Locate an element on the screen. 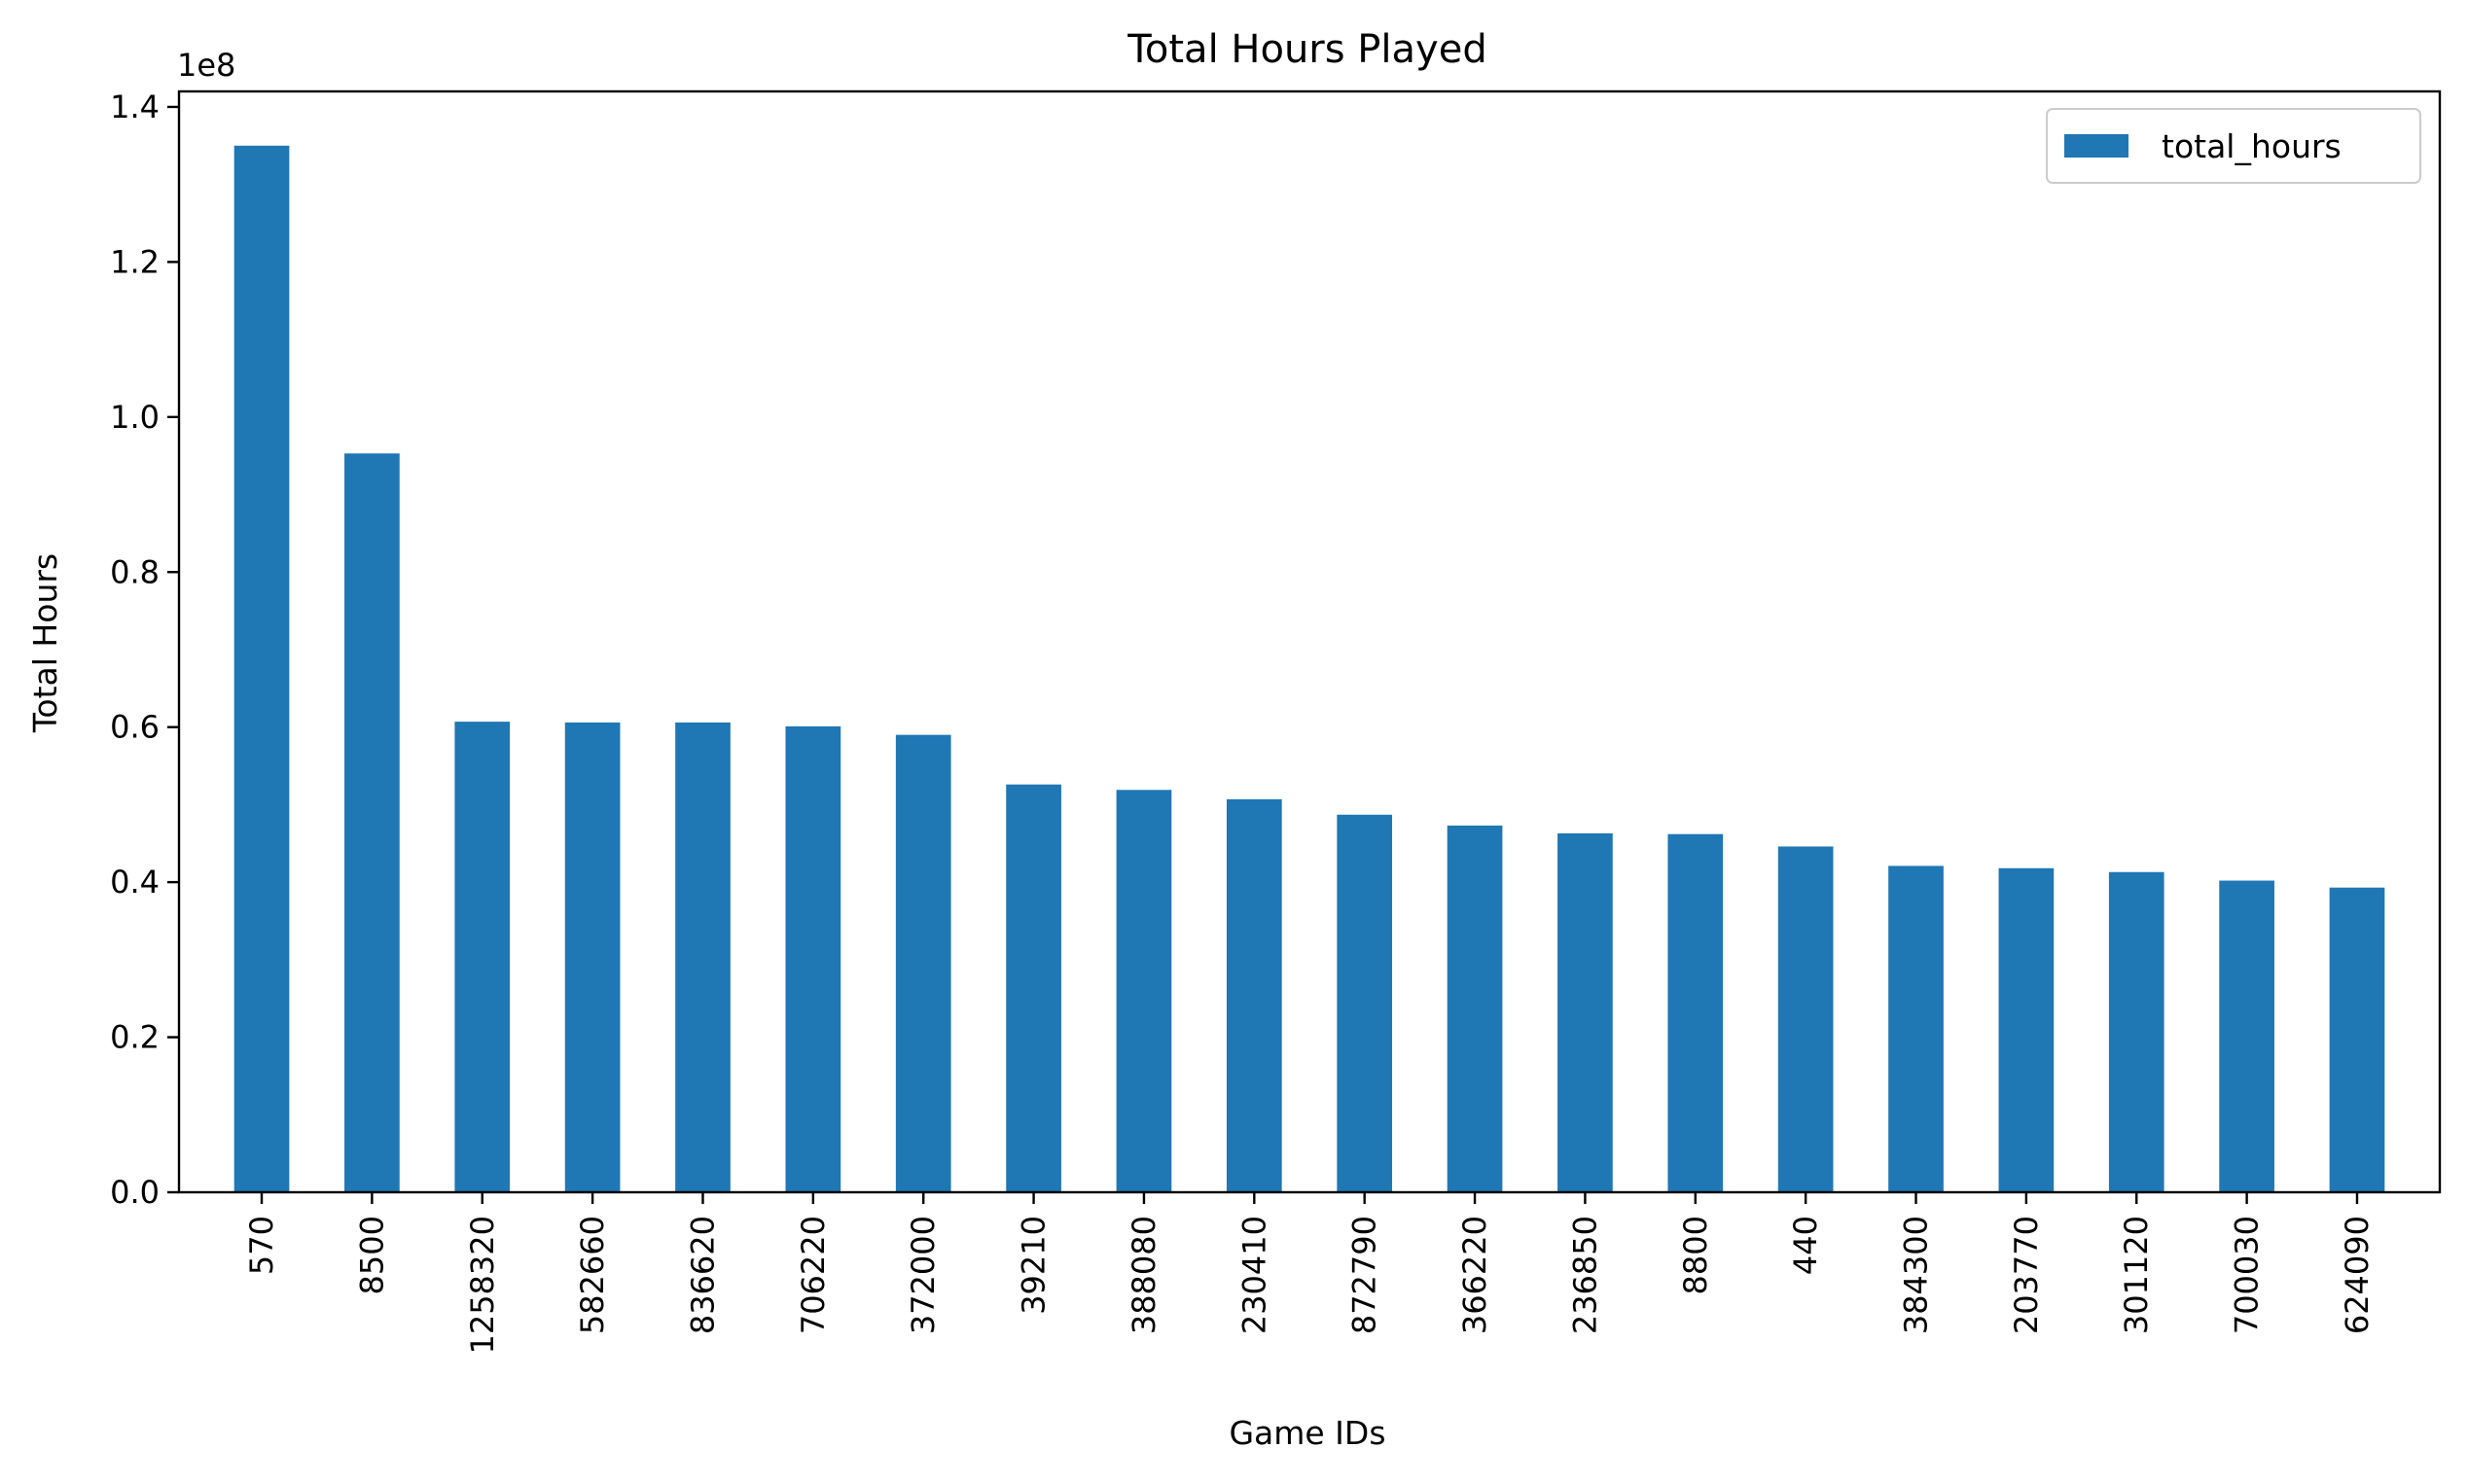  x-tick-label: 1258320 is located at coordinates (482, 1286).